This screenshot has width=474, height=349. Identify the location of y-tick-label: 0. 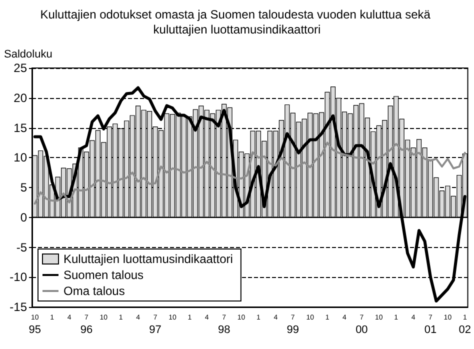
(24, 217).